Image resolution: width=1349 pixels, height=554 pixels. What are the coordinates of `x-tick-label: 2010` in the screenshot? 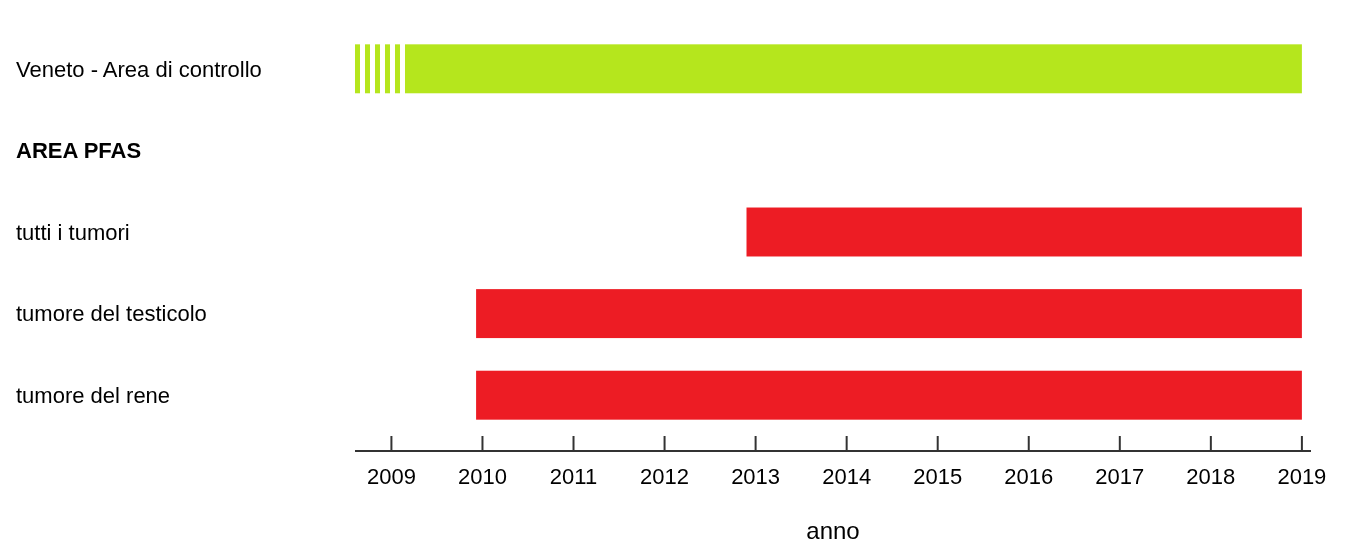 It's located at (482, 476).